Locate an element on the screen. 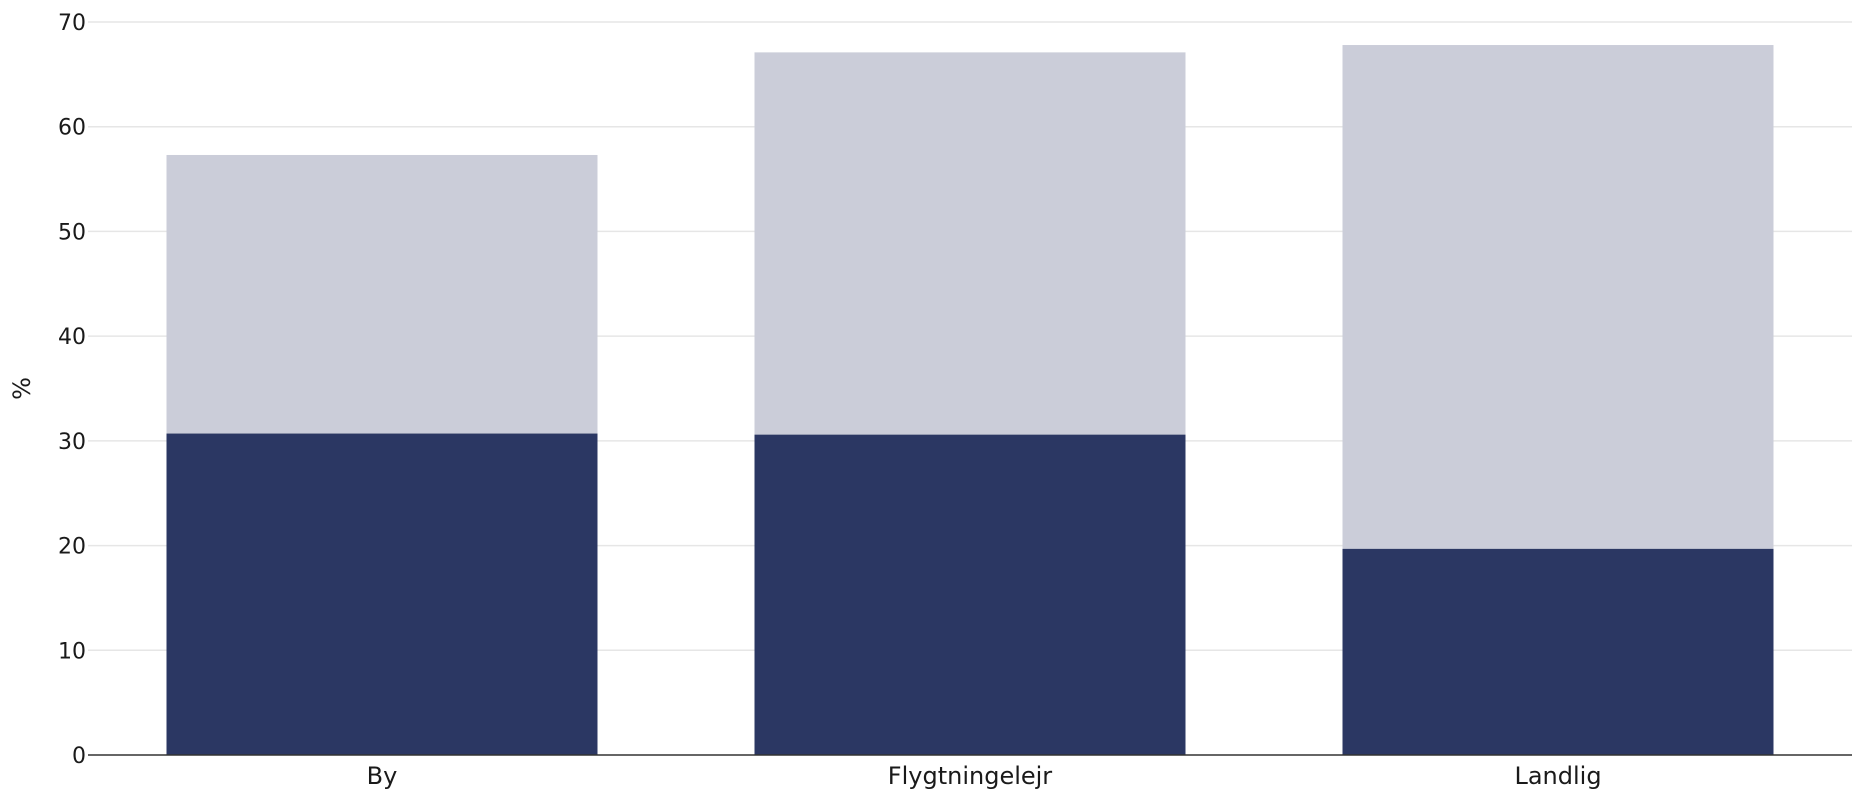 This screenshot has height=789, width=1852. y-tick-labels: 0 10 20 30 40 50 60 70 is located at coordinates (72, 390).